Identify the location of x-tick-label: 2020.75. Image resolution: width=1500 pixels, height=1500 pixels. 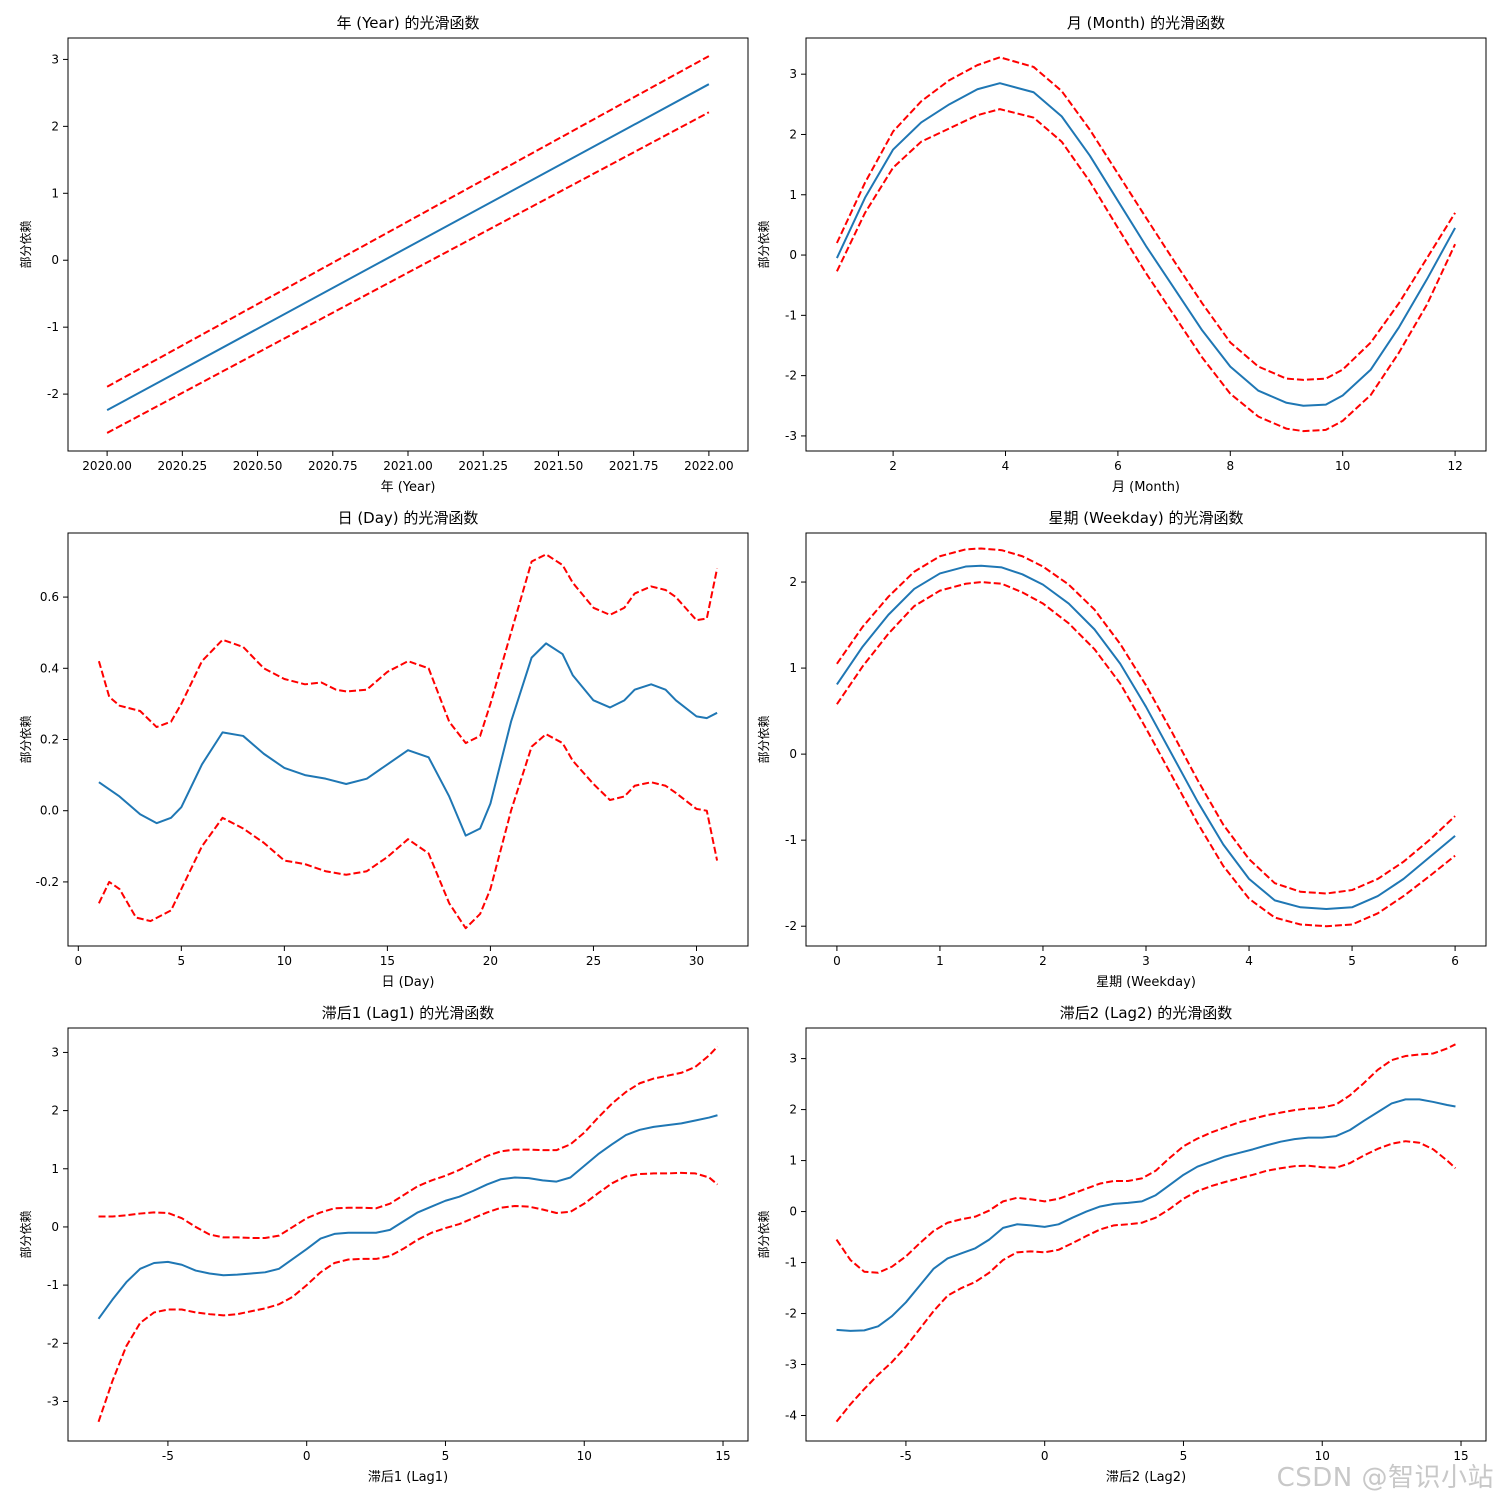
(333, 466).